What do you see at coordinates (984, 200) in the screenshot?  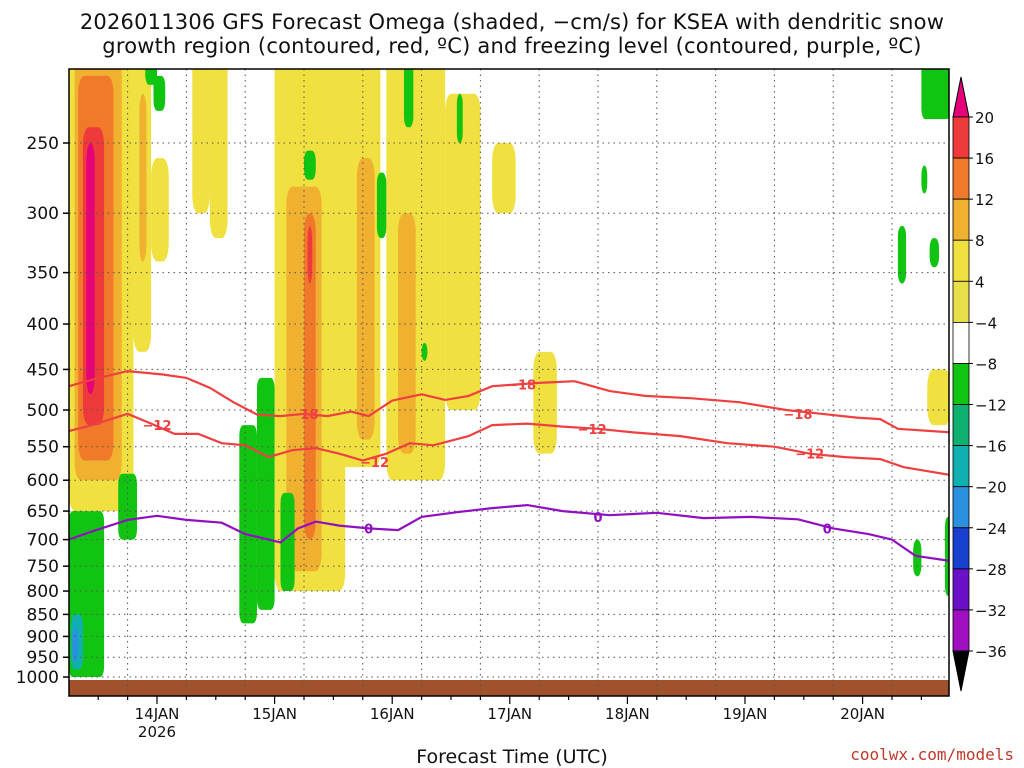 I see `colorbar-label: 12` at bounding box center [984, 200].